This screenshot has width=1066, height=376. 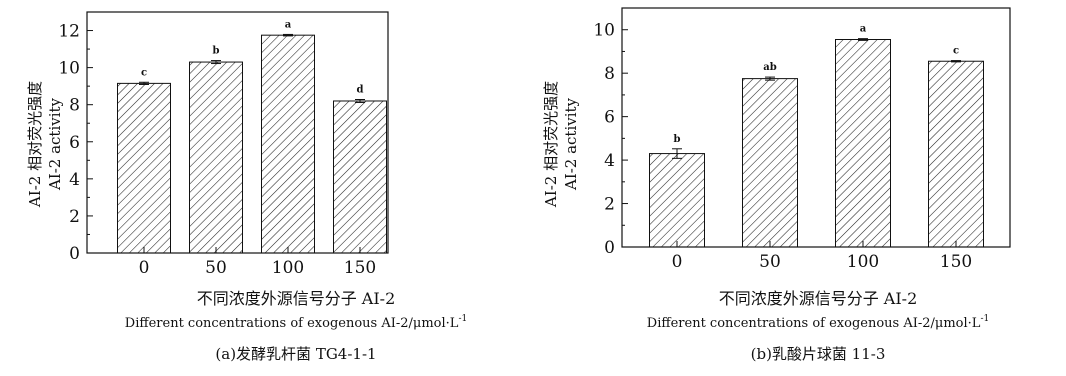 I want to click on y-tick-label-b-3: 6, so click(x=609, y=118).